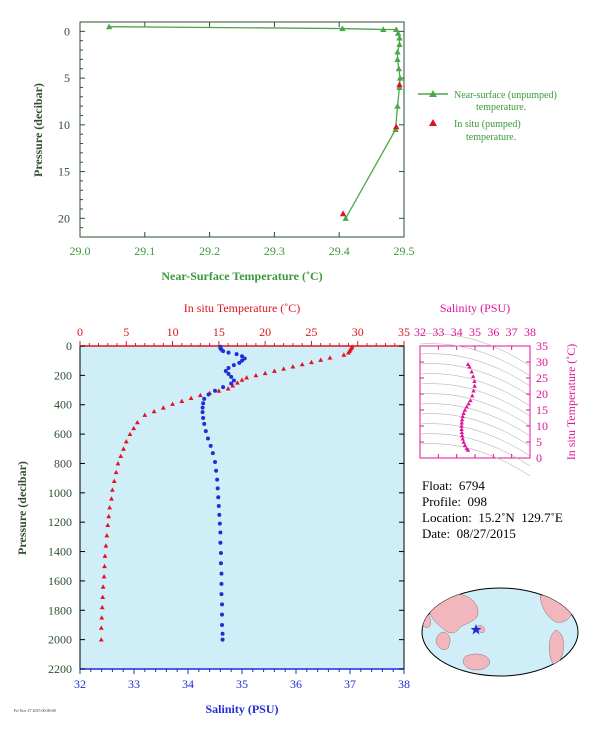  What do you see at coordinates (542, 346) in the screenshot?
I see `ts-y-tick-label: 35` at bounding box center [542, 346].